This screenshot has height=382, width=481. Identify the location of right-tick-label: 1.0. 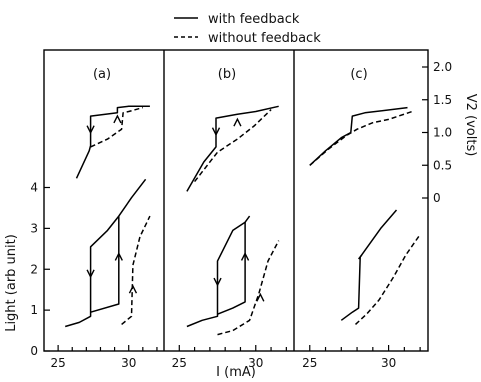
(442, 133).